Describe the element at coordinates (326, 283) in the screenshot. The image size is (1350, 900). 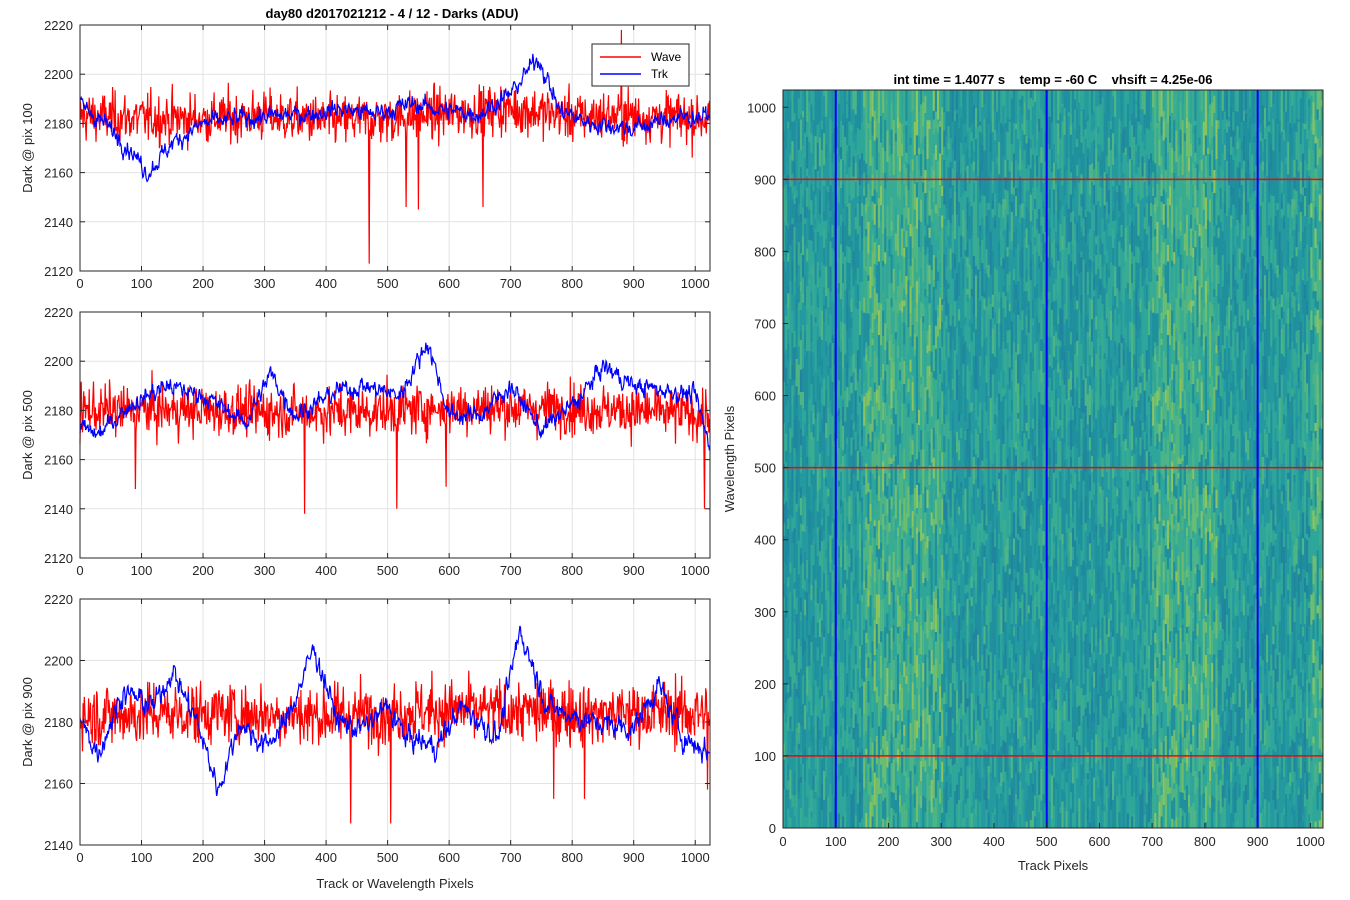
I see `x-tick-label: 400` at that location.